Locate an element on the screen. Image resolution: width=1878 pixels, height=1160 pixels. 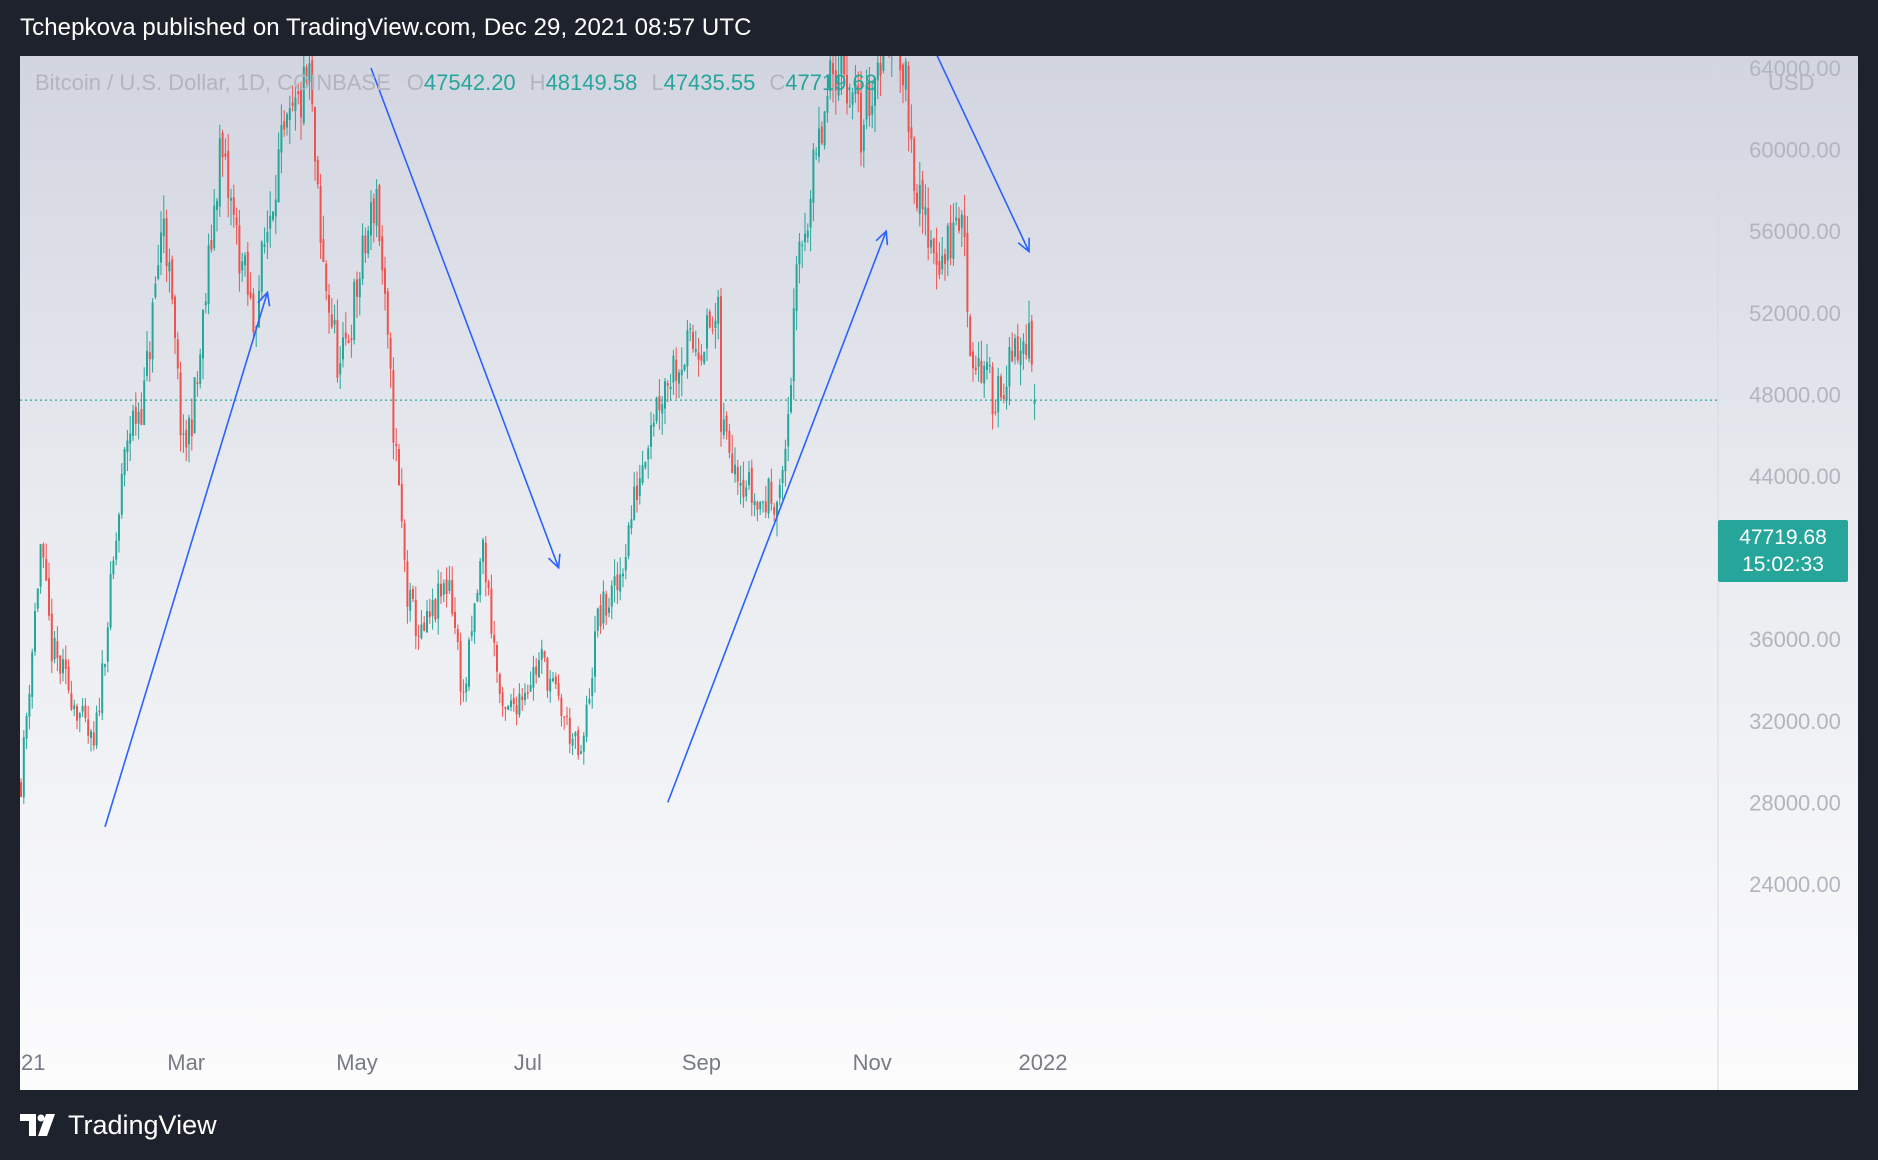
arrow-line is located at coordinates (465, 318).